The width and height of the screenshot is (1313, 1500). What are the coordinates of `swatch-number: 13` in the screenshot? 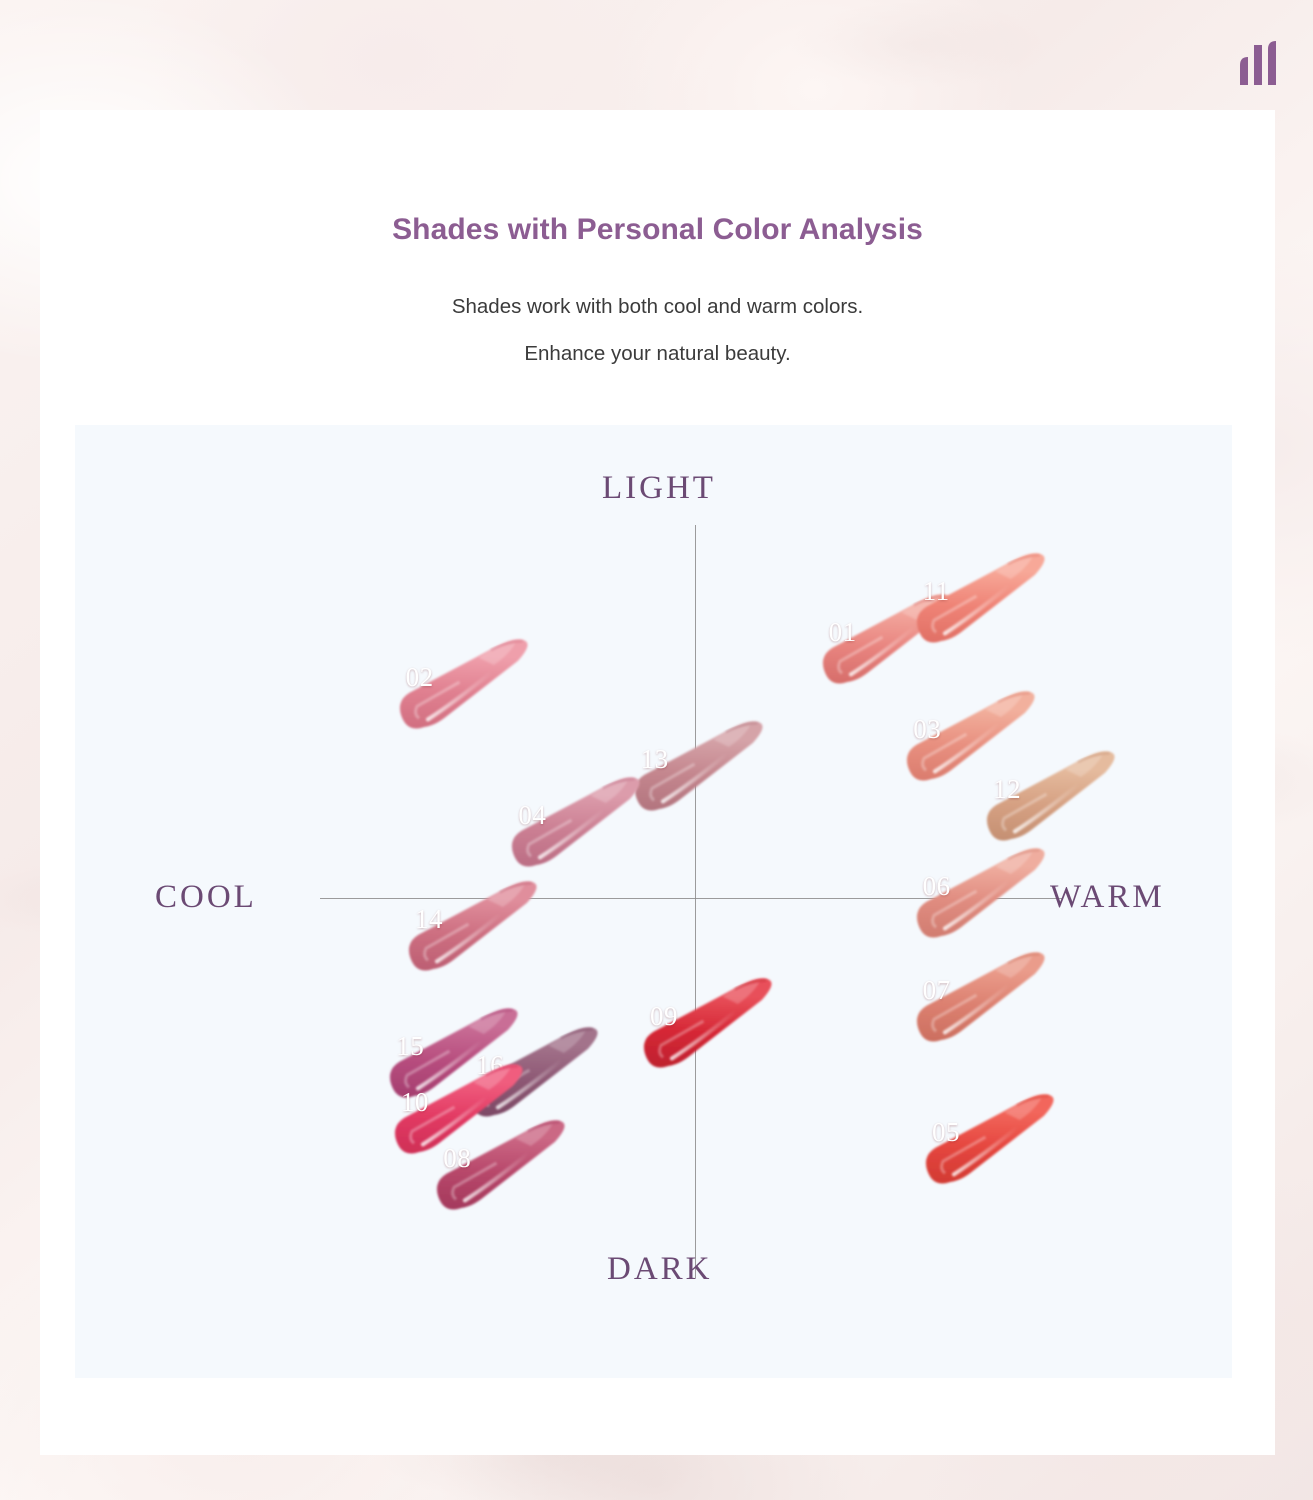 It's located at (654, 758).